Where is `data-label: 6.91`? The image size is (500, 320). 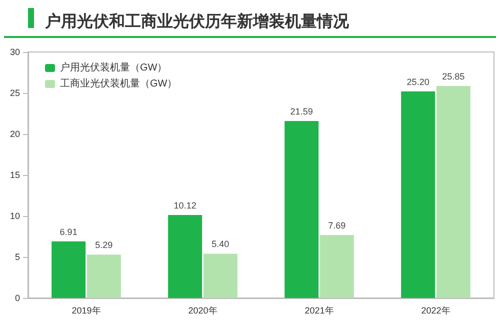 data-label: 6.91 is located at coordinates (69, 231).